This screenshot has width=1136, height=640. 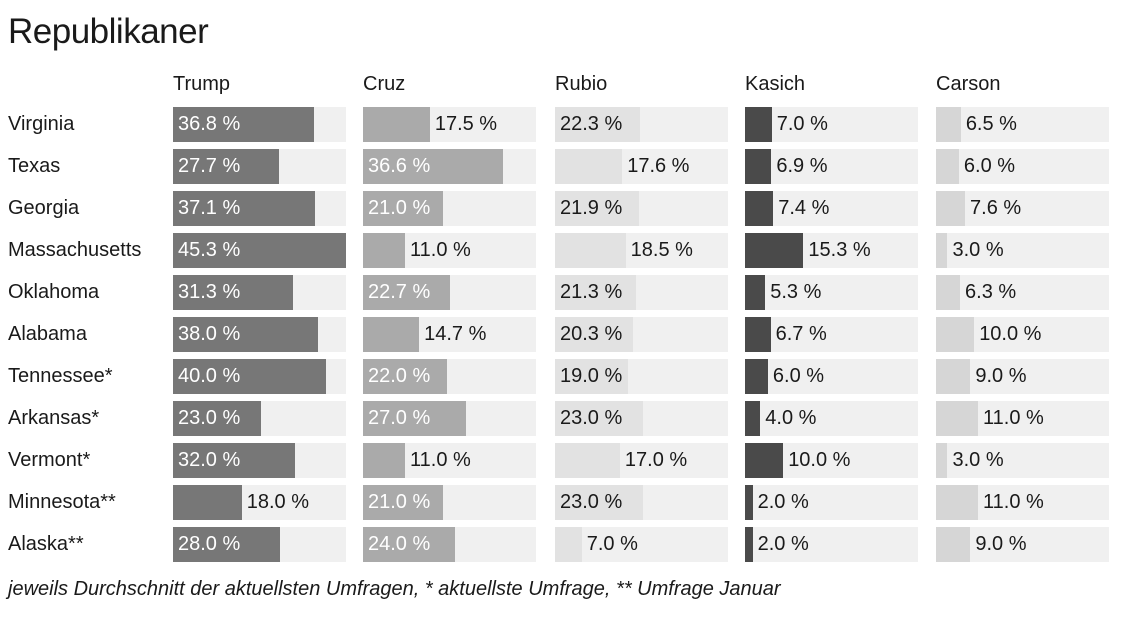 I want to click on bar-track: 31.3 %, so click(x=259, y=292).